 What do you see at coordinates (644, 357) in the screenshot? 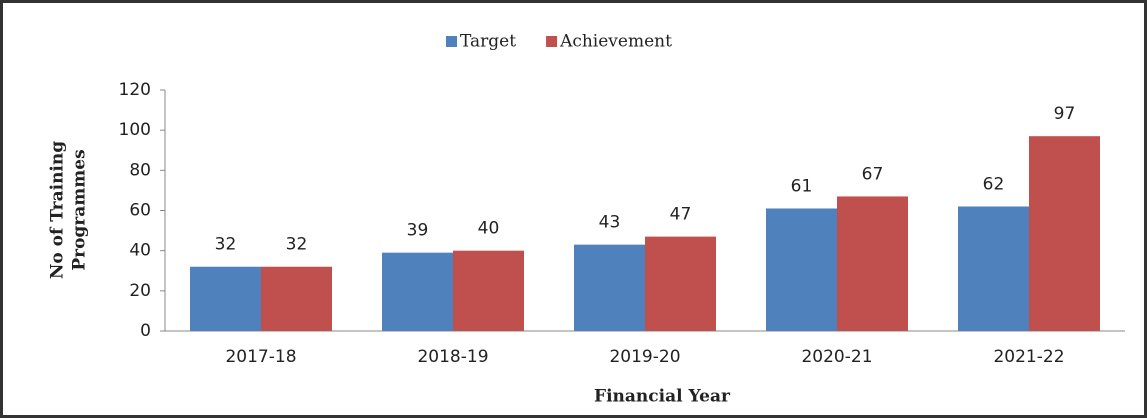
I see `x-tick-label: 2019-20` at bounding box center [644, 357].